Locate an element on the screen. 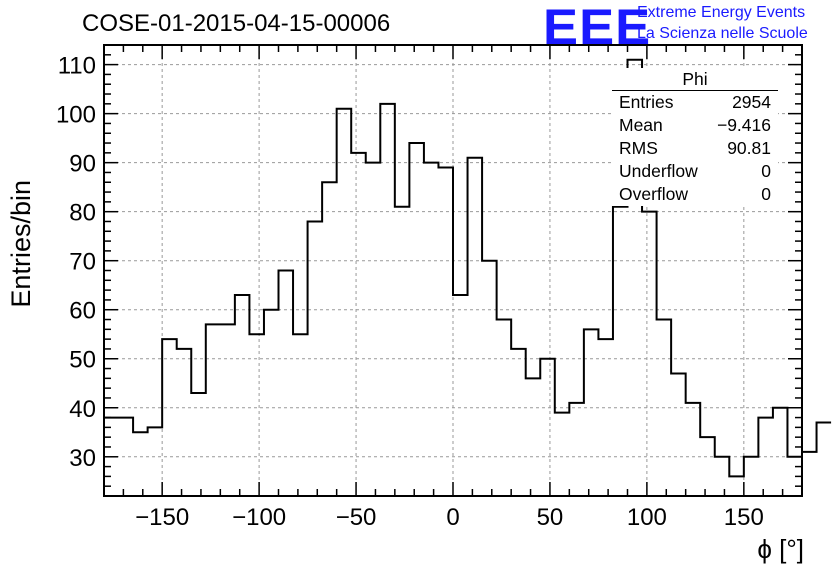  stats-row-overflow: Overflow 0 is located at coordinates (695, 194).